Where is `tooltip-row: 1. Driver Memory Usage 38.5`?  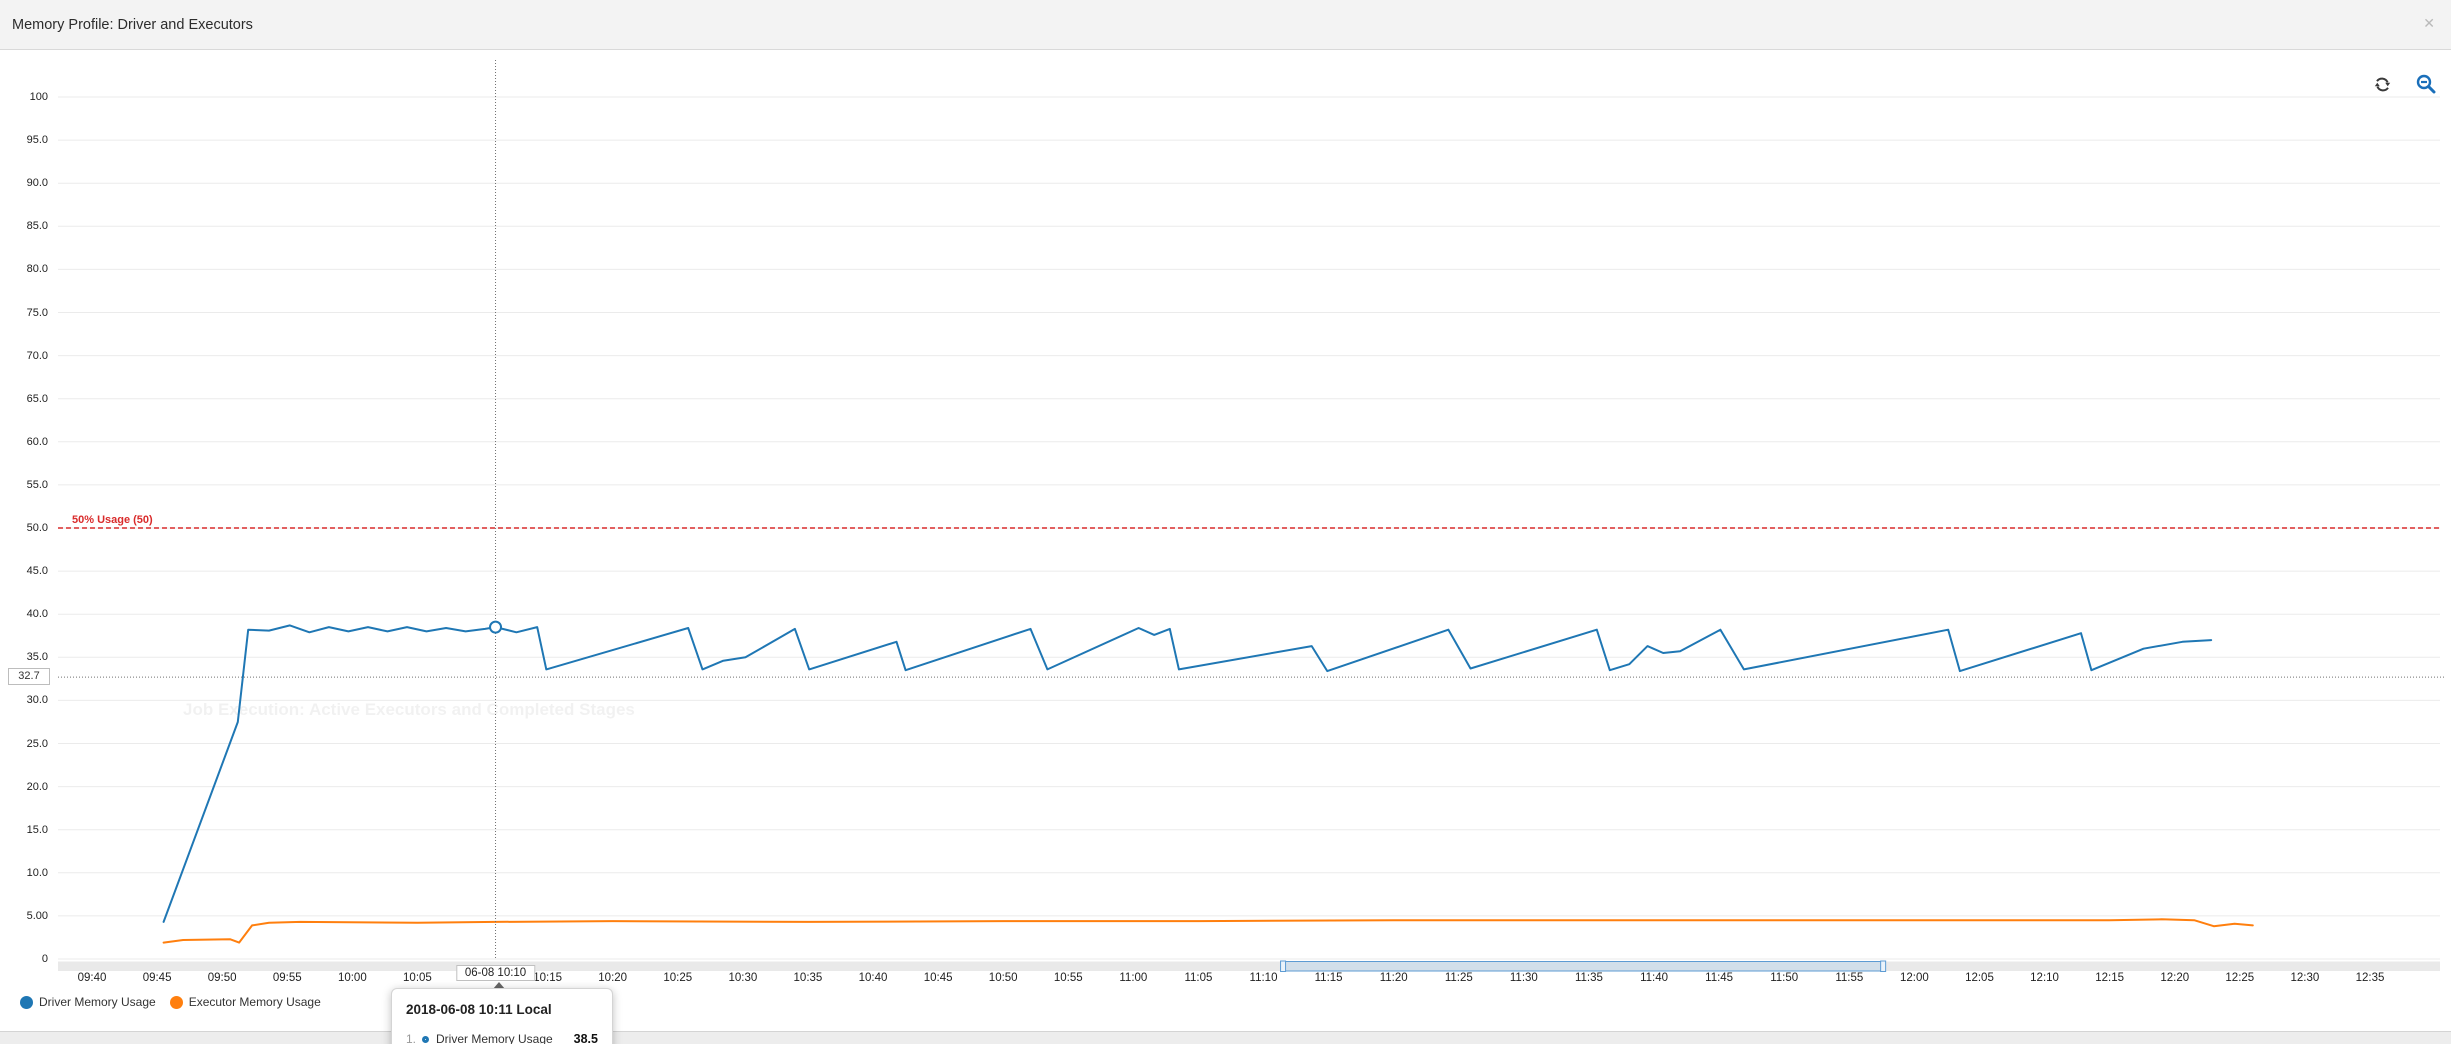 tooltip-row: 1. Driver Memory Usage 38.5 is located at coordinates (502, 1038).